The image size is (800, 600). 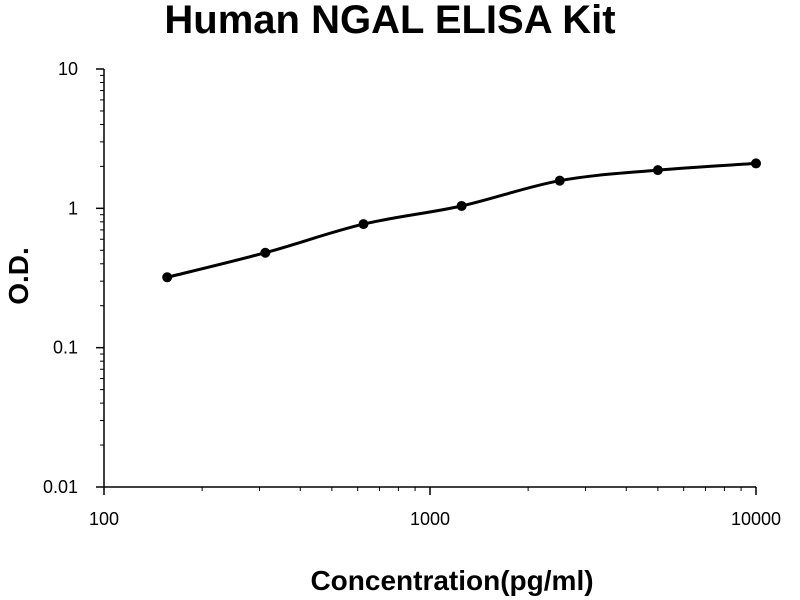 What do you see at coordinates (18, 276) in the screenshot?
I see `y-axis-label: O.D.` at bounding box center [18, 276].